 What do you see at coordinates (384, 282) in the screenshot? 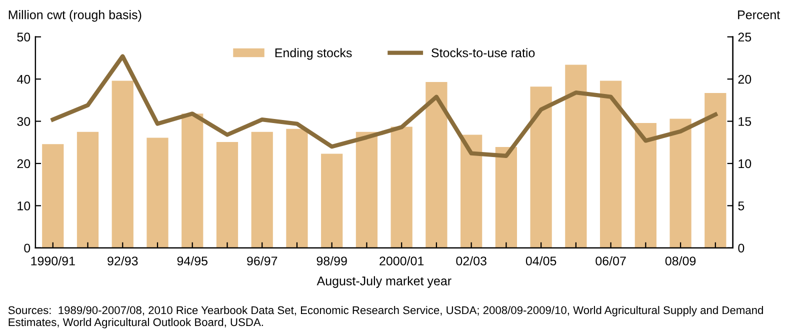
I see `x-axis-title: August-July market year` at bounding box center [384, 282].